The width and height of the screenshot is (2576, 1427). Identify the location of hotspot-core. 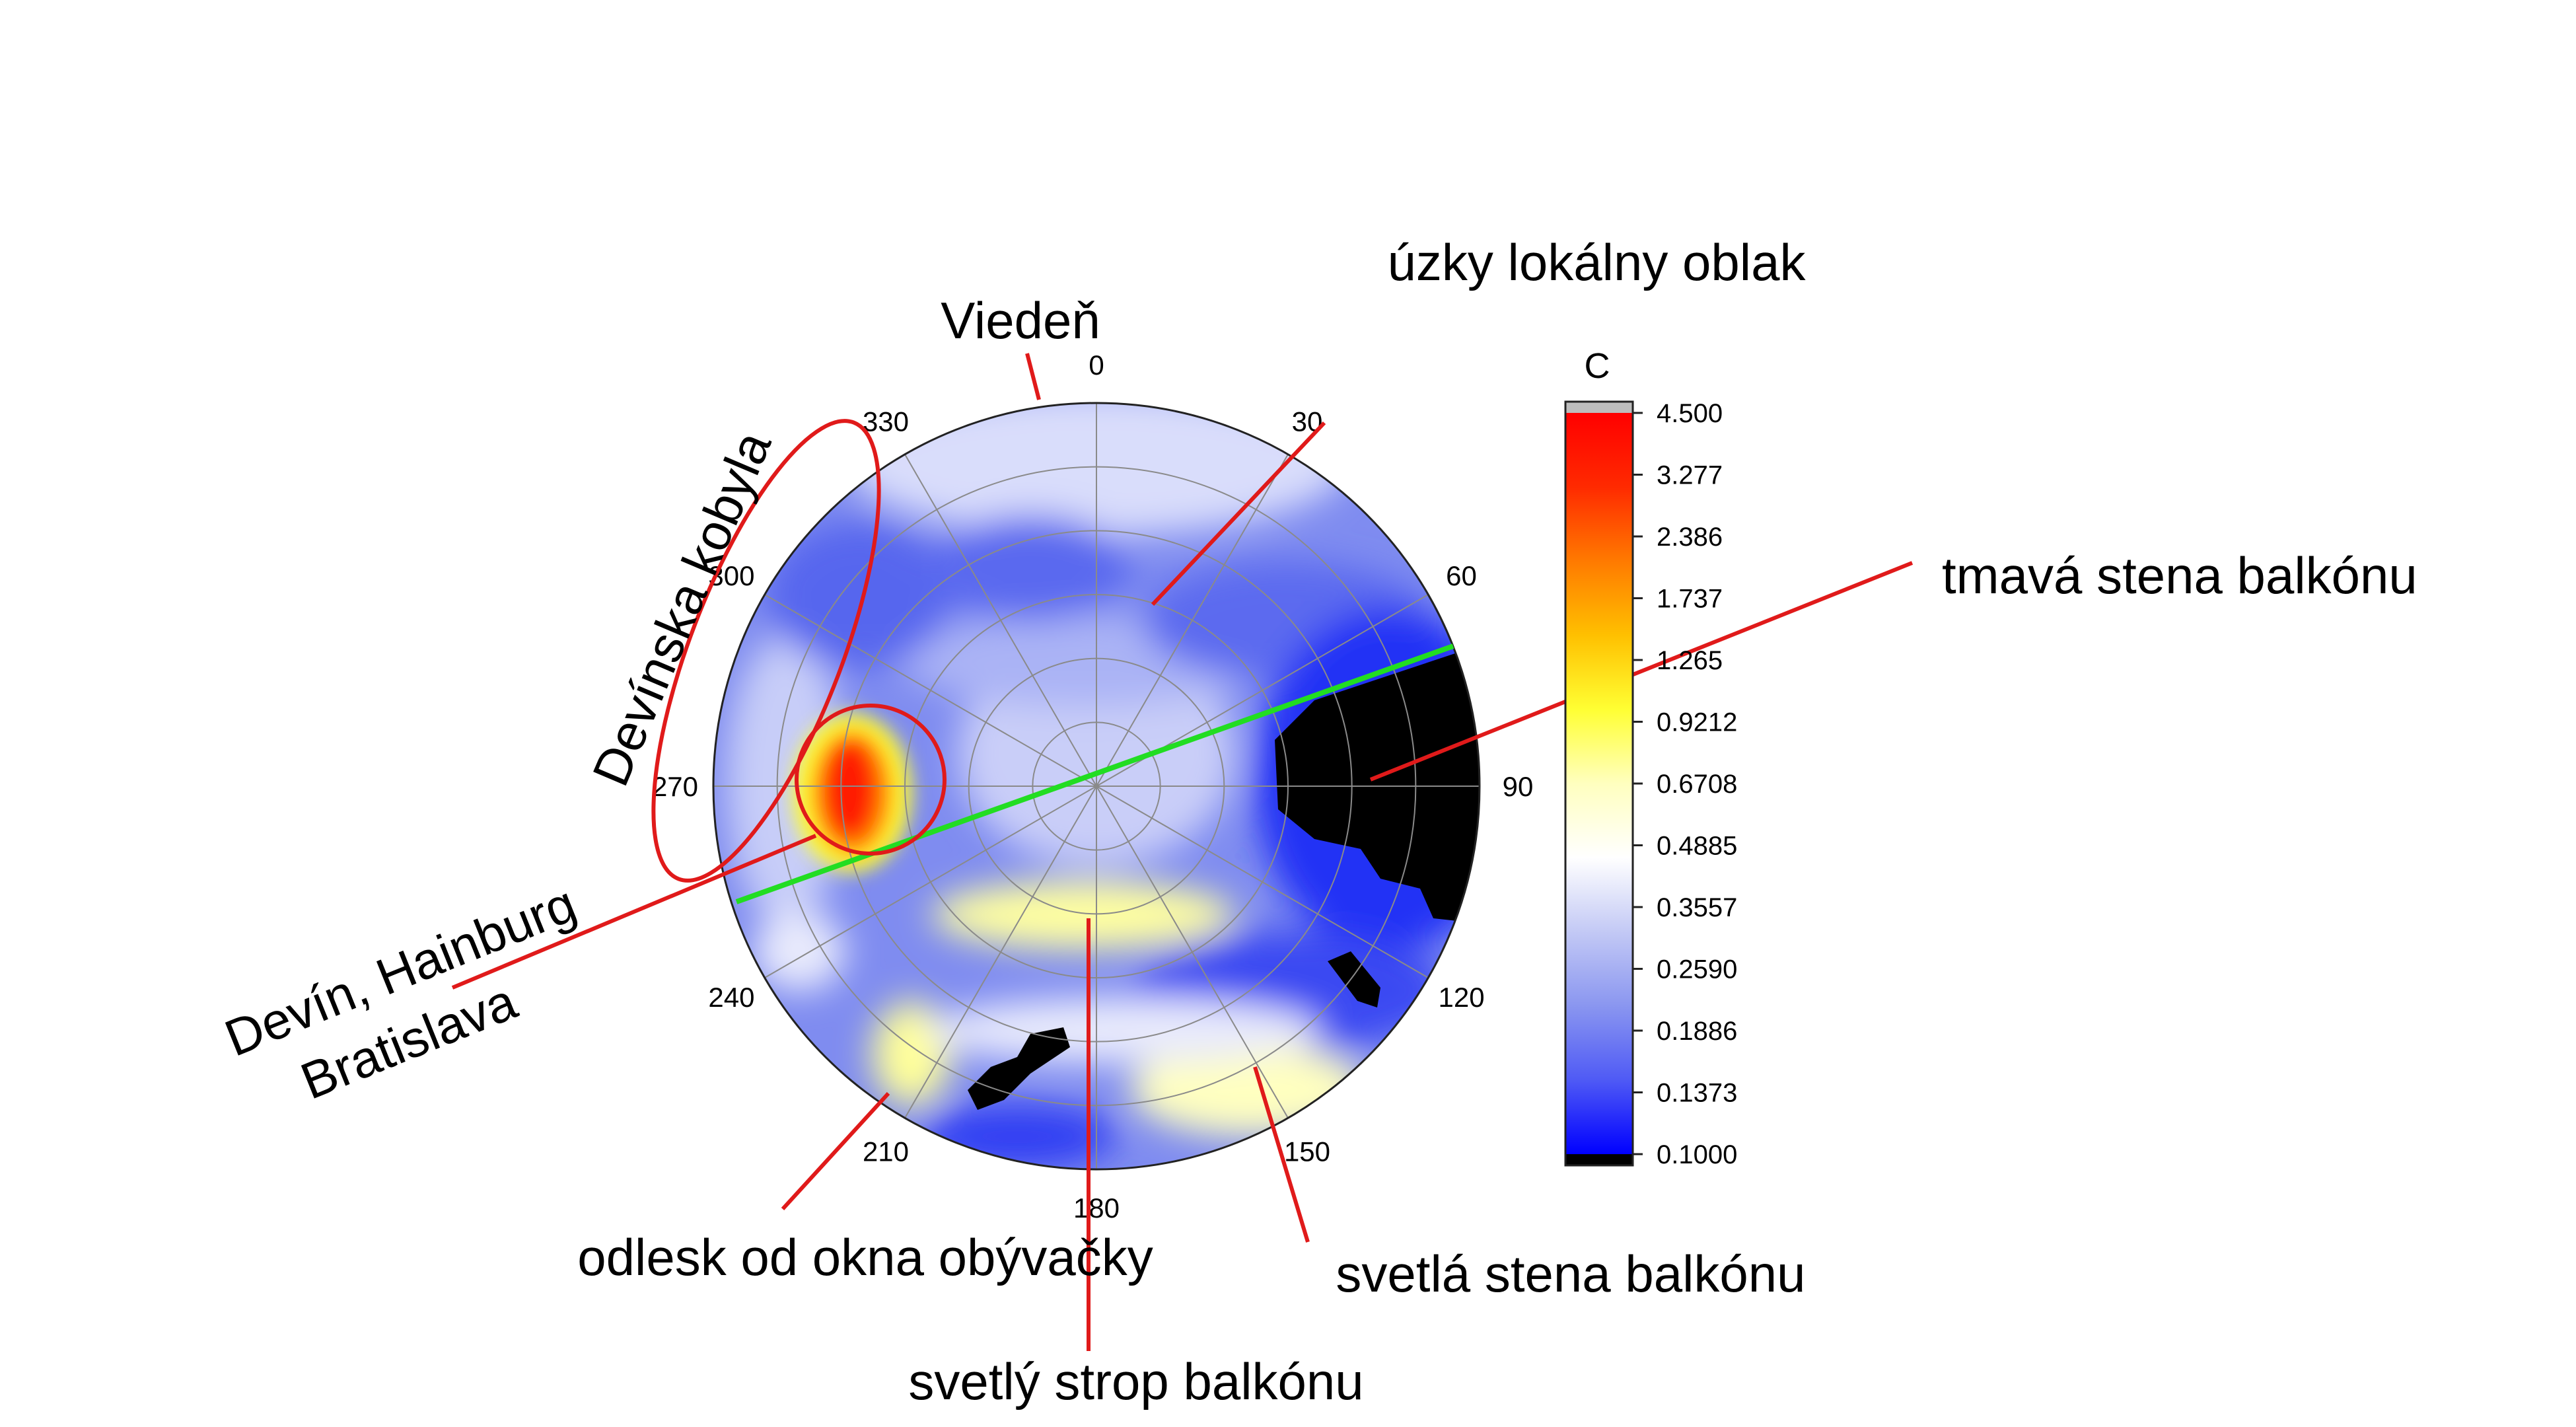
(851, 789).